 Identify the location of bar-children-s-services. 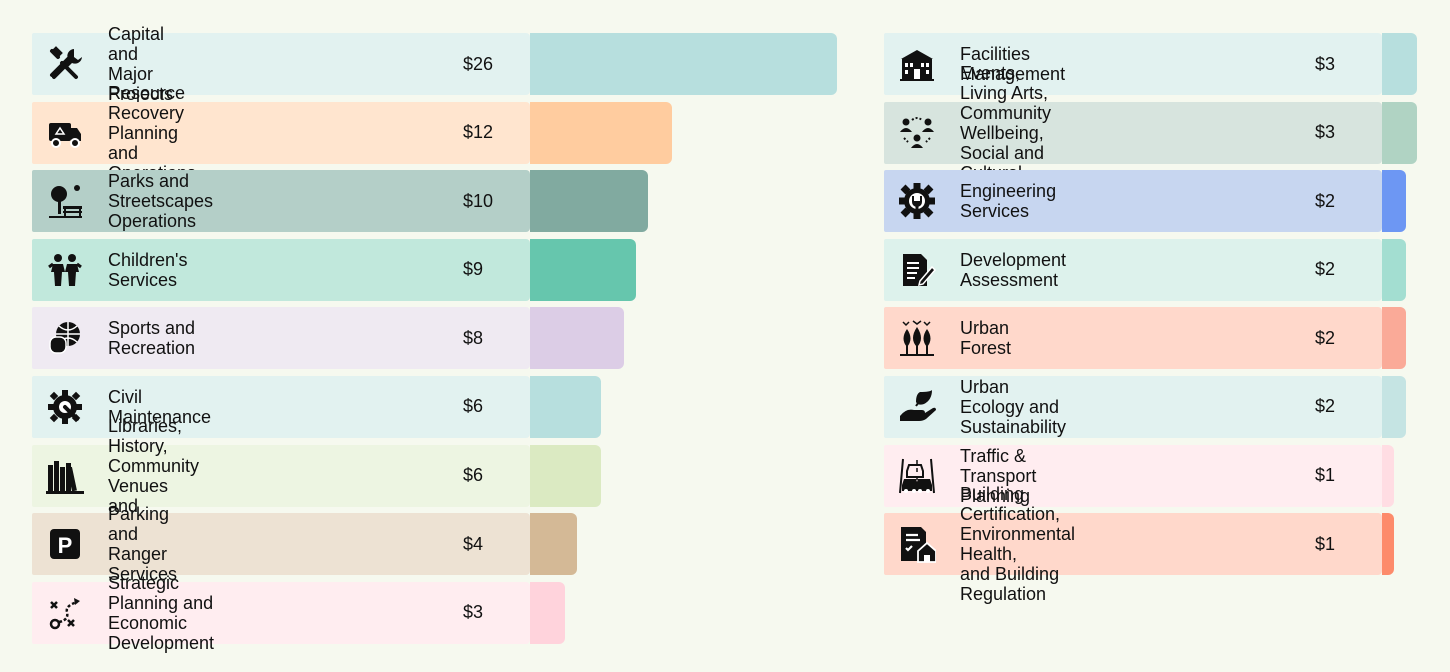
(583, 269).